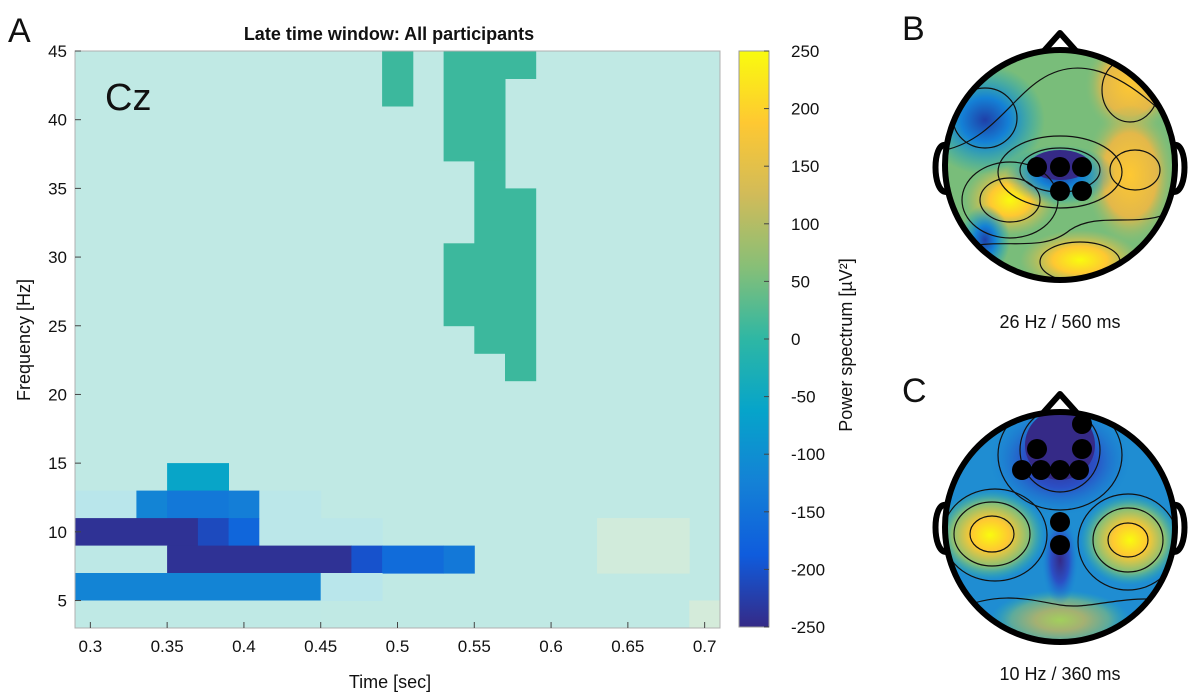 The height and width of the screenshot is (695, 1190). Describe the element at coordinates (128, 98) in the screenshot. I see `electrode-label: Cz` at that location.